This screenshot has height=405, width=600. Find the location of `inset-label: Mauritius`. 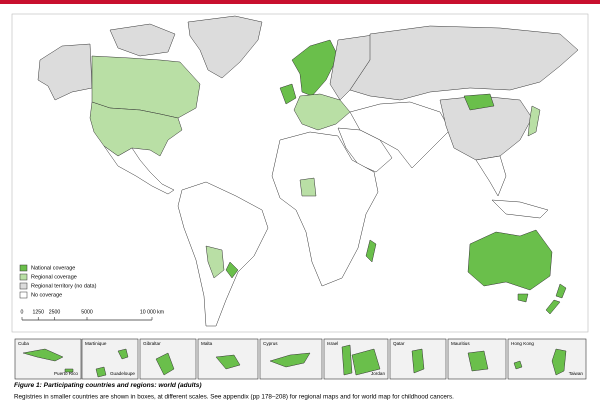

inset-label: Mauritius is located at coordinates (460, 343).